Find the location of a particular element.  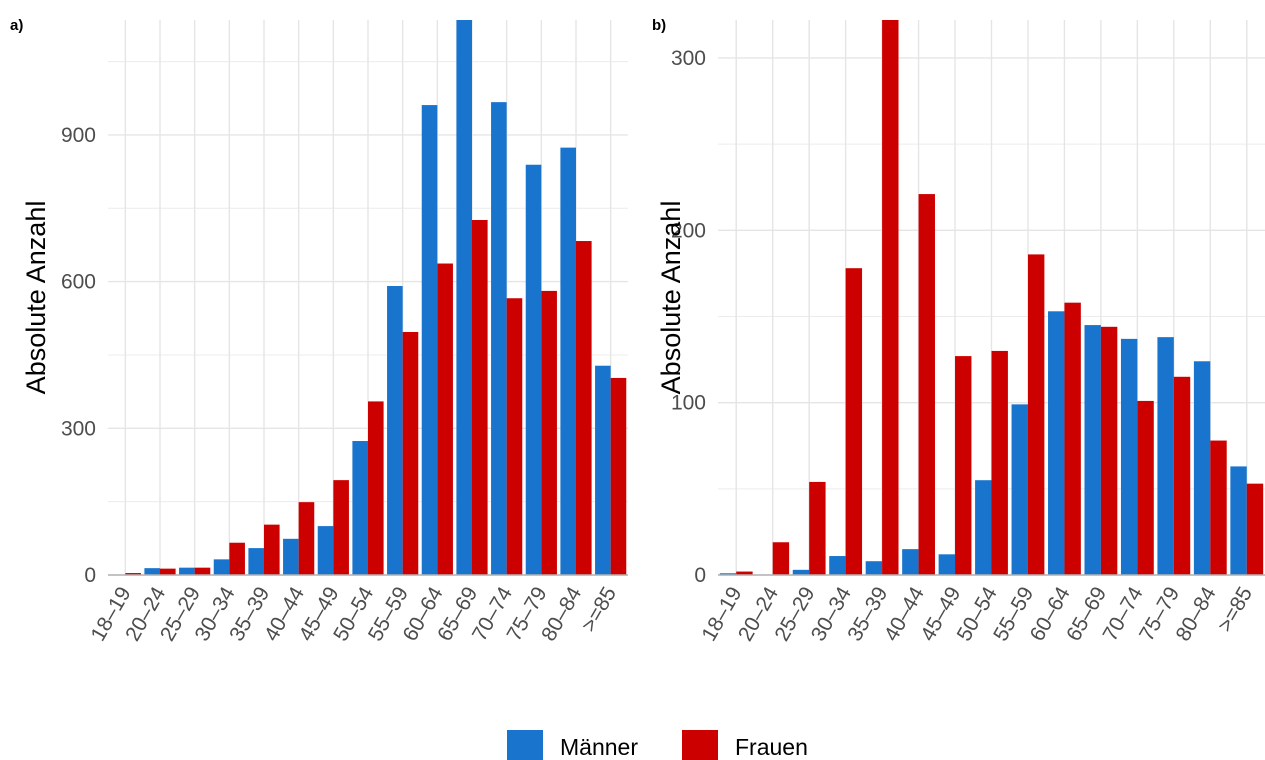

legend-label-frauen: Frauen is located at coordinates (771, 747).